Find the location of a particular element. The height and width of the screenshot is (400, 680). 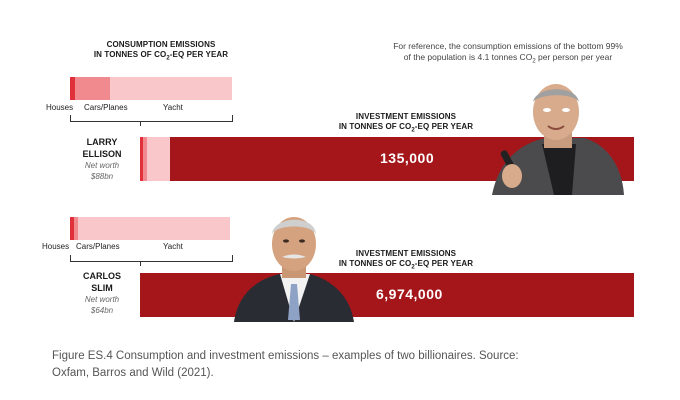

consumption-stub-ellison is located at coordinates (155, 159).